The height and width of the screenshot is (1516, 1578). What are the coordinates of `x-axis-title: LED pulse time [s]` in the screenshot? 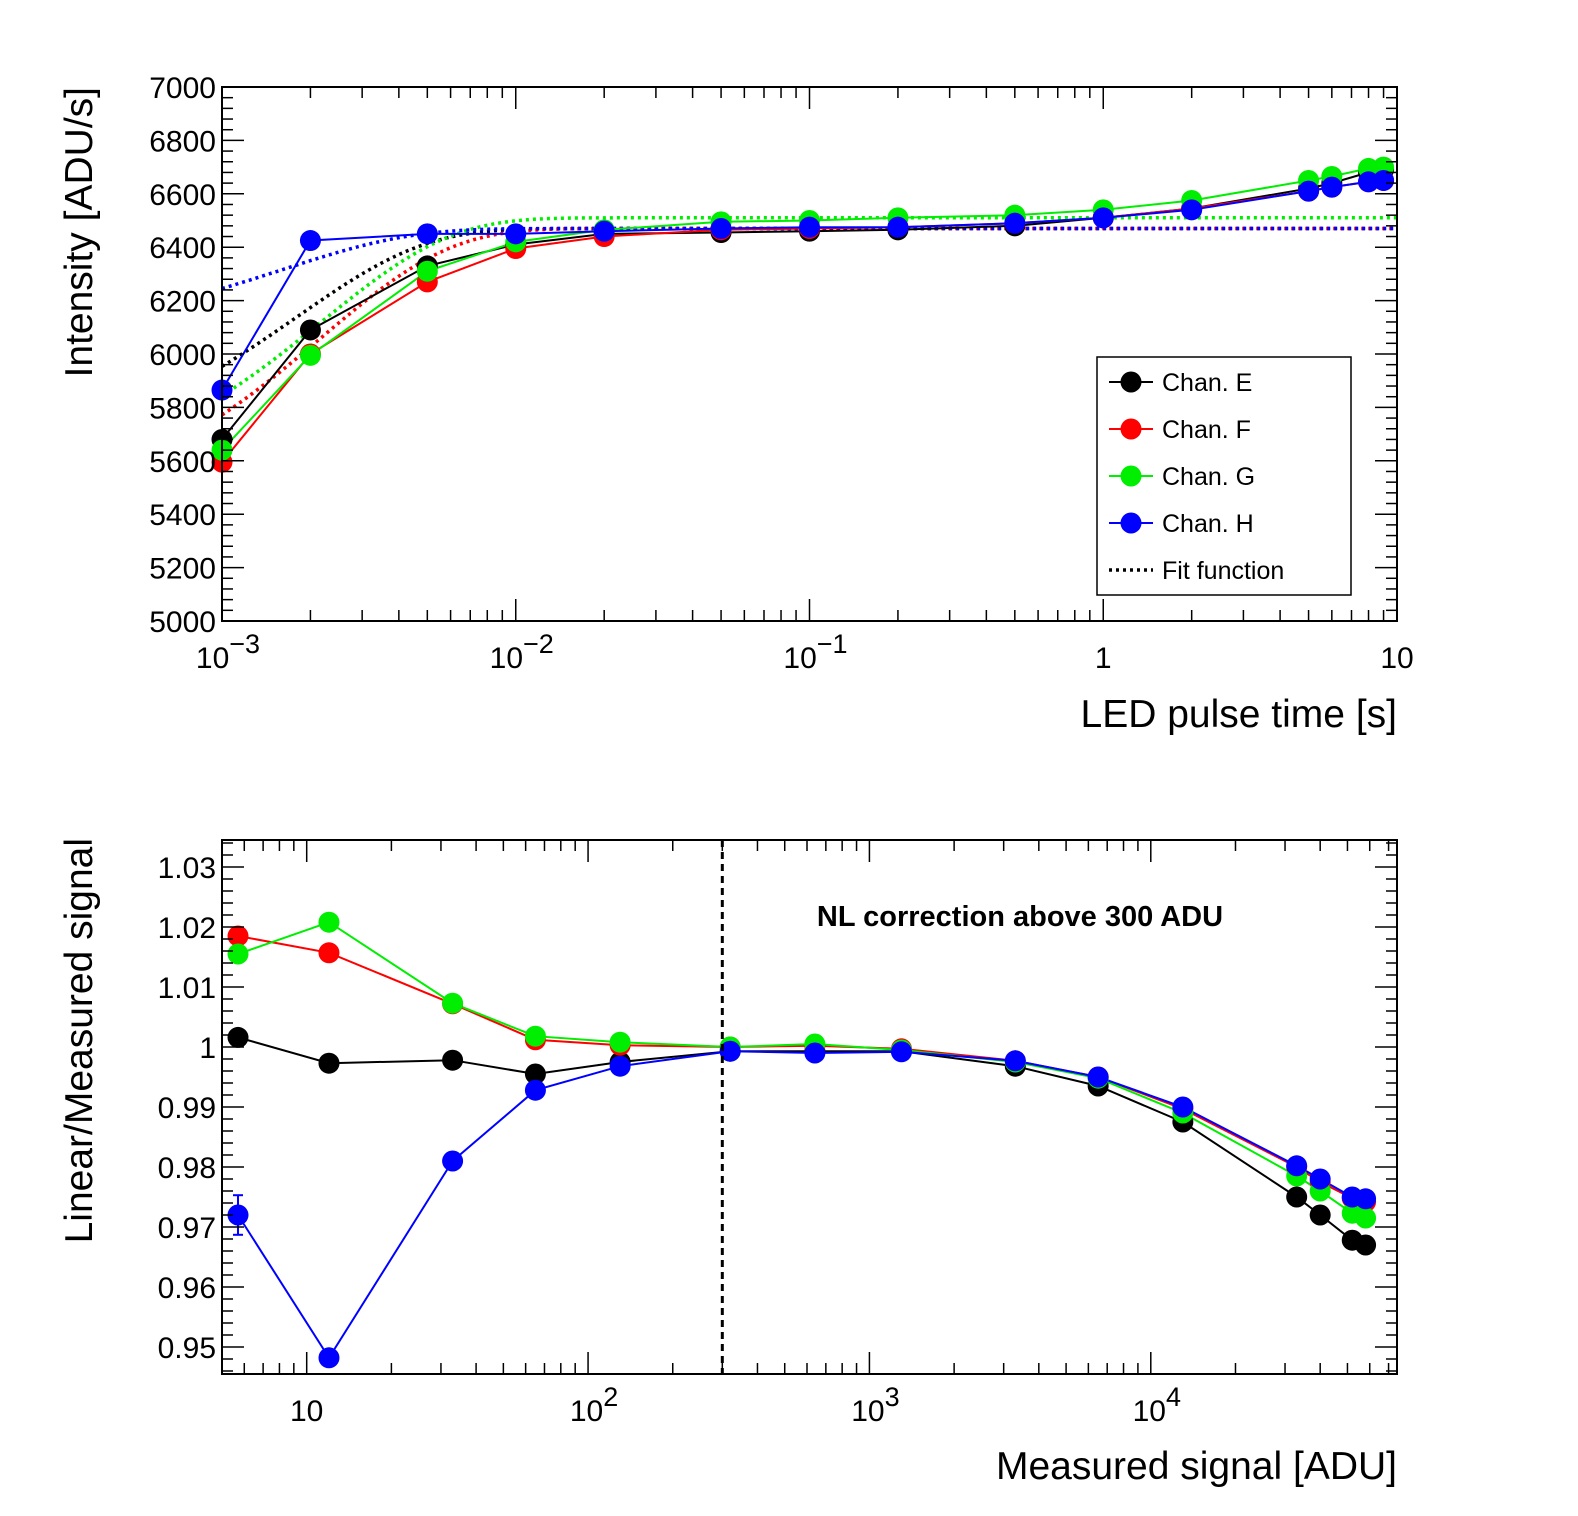 It's located at (1239, 714).